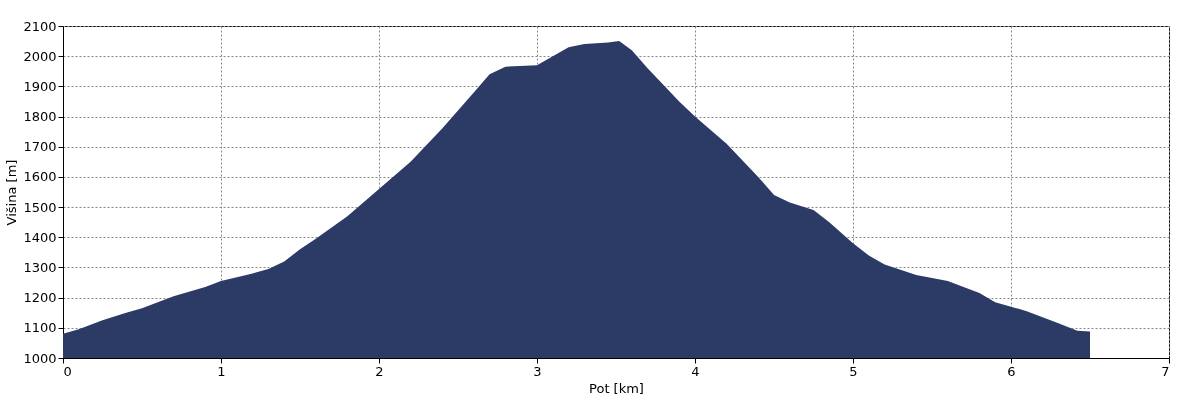 The image size is (1200, 400). Describe the element at coordinates (40, 207) in the screenshot. I see `y-tick-label: 1500` at that location.